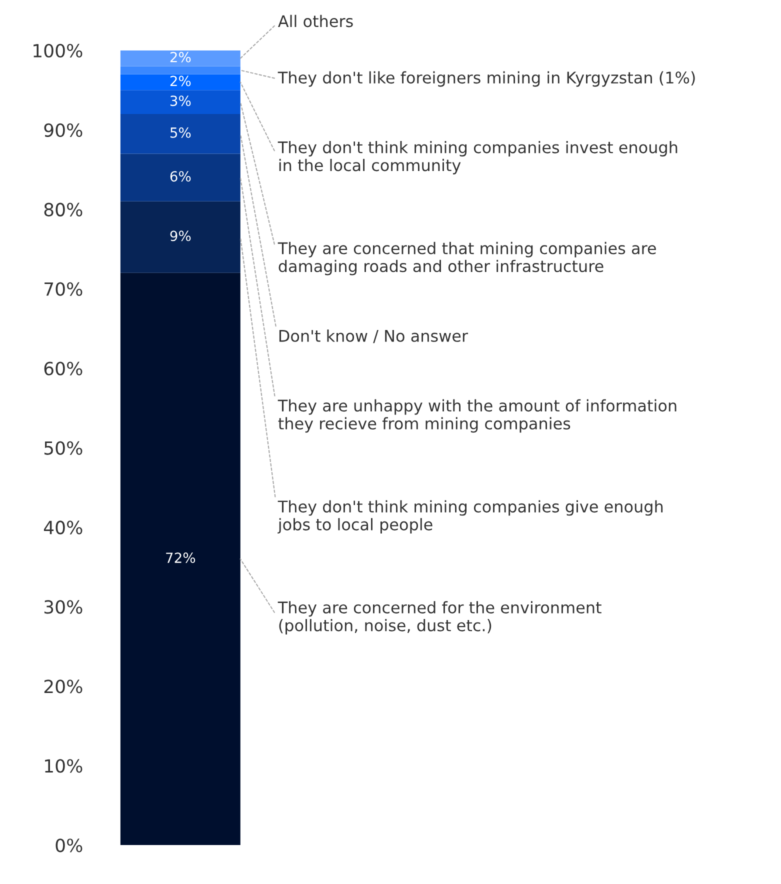 Image resolution: width=781 pixels, height=884 pixels. Describe the element at coordinates (63, 289) in the screenshot. I see `y-tick-label: 70%` at that location.